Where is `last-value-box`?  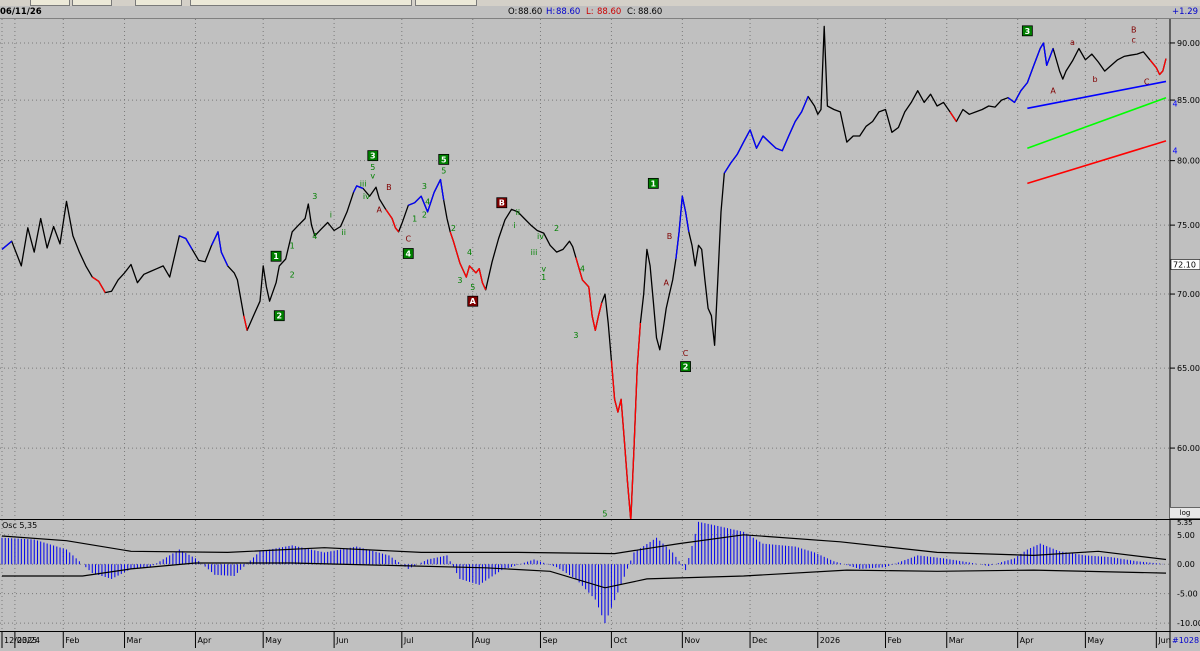
last-value-box is located at coordinates (1185, 264).